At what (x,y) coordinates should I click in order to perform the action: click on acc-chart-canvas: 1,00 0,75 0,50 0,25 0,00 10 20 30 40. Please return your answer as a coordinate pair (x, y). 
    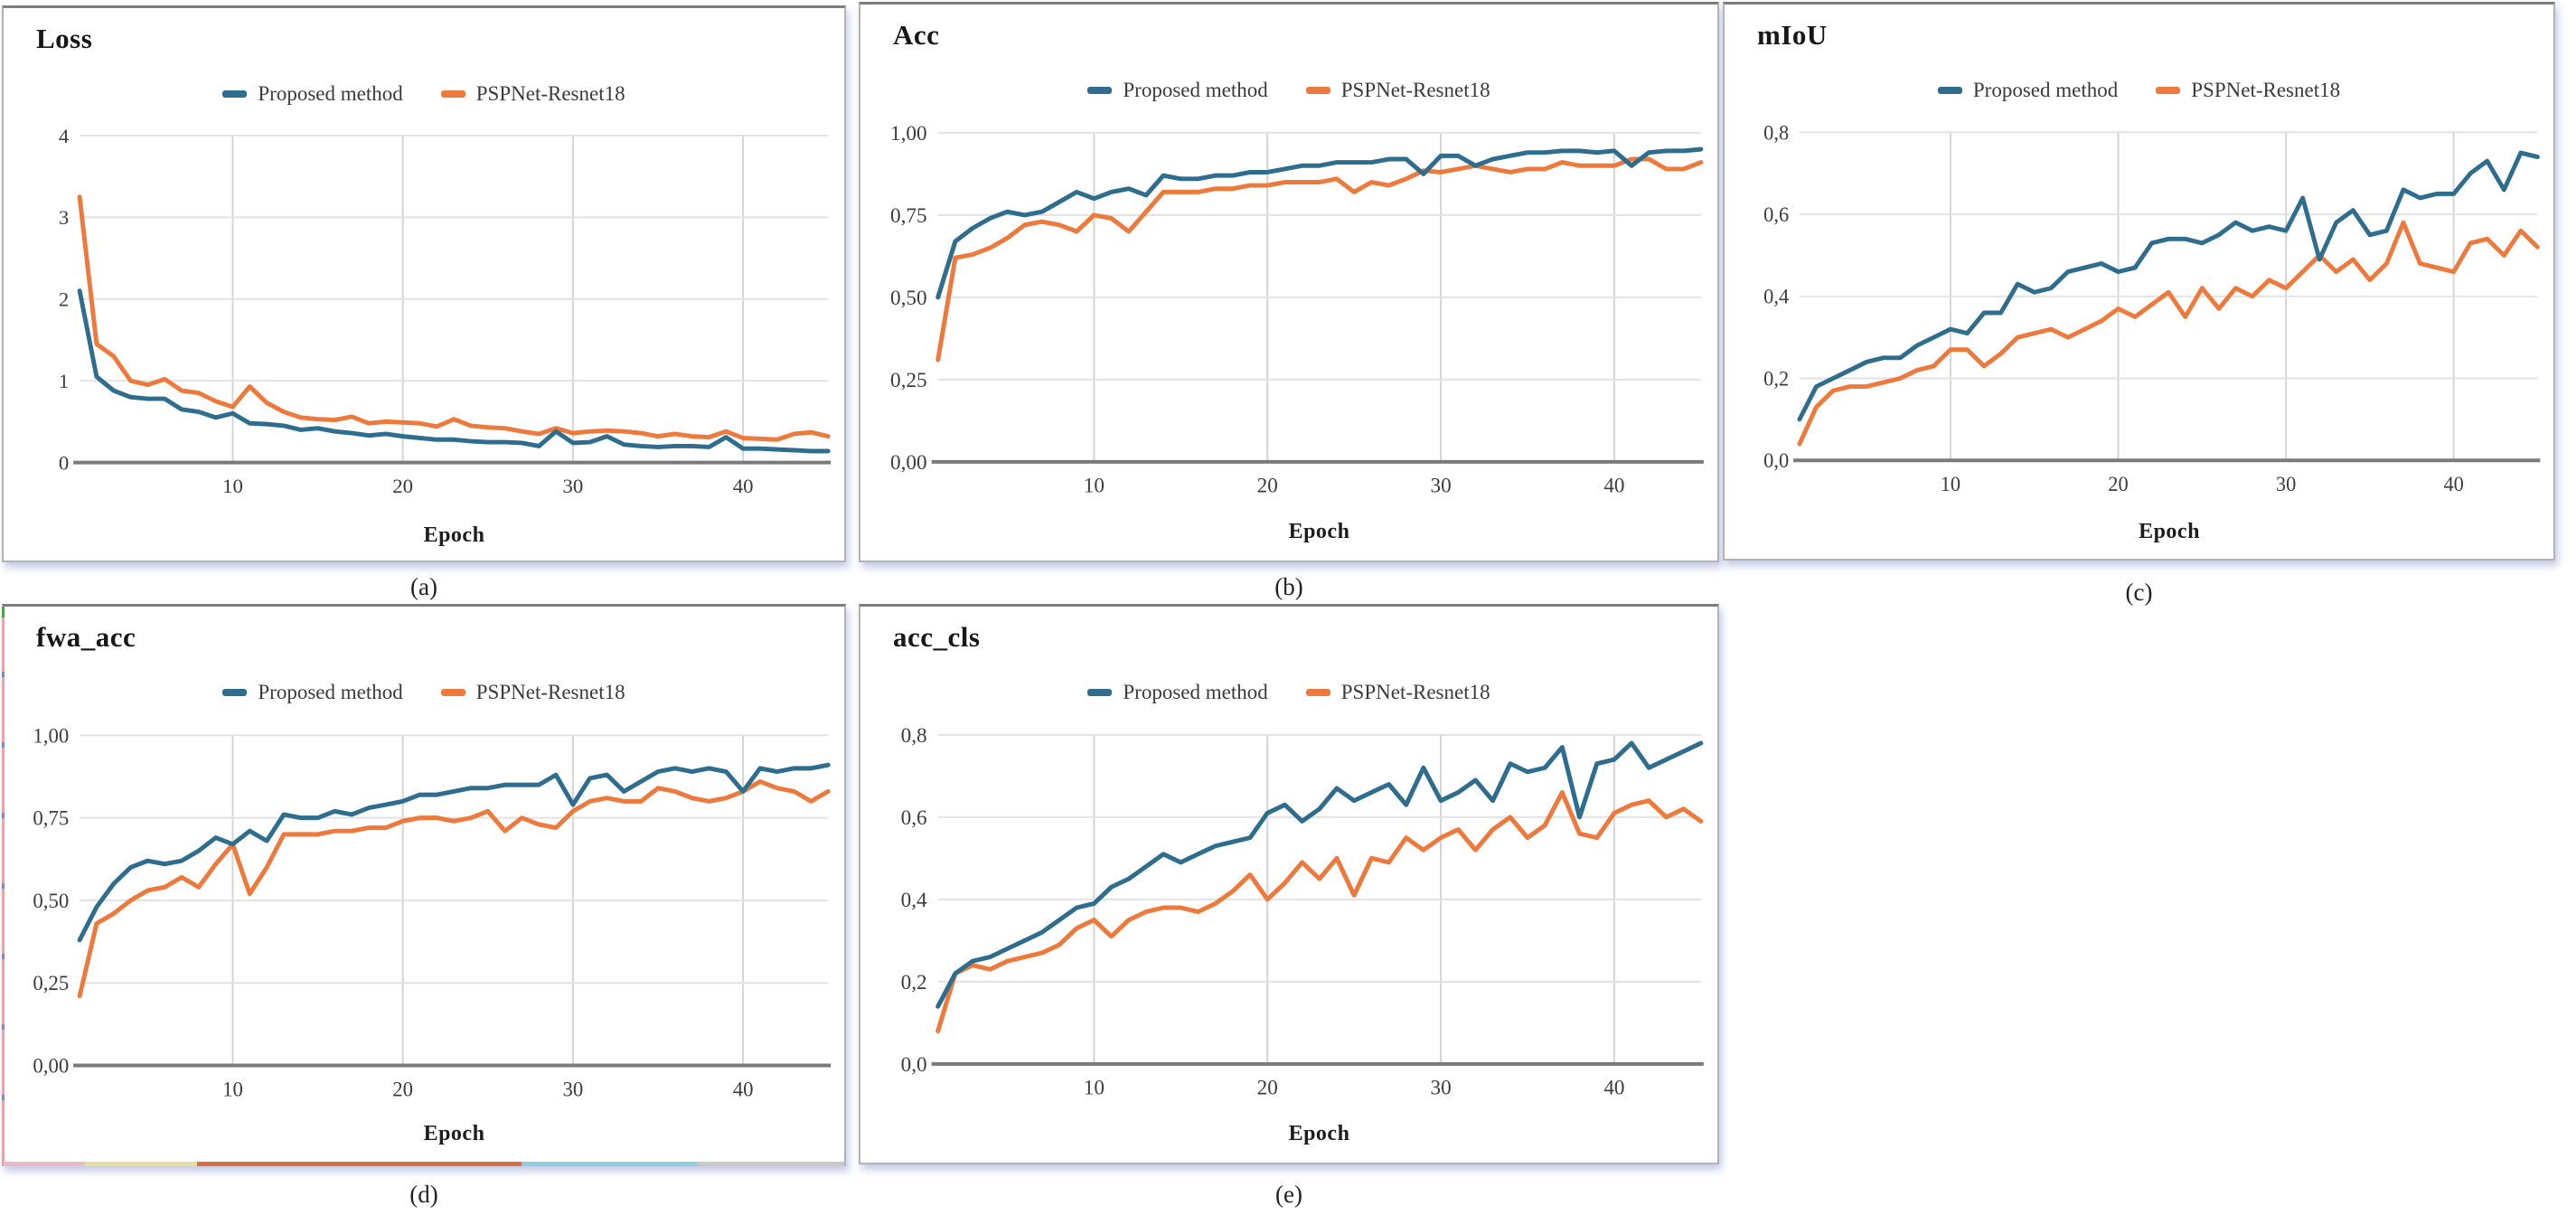
    Looking at the image, I should click on (1297, 309).